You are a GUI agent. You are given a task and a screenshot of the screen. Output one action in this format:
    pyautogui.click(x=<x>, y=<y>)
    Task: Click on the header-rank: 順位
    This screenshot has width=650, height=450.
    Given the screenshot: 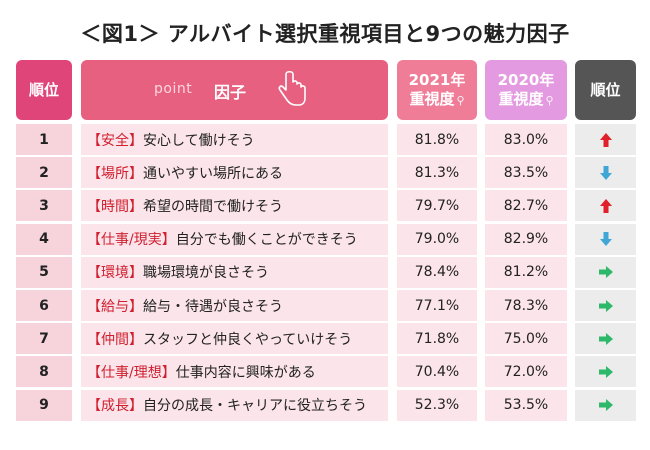 What is the action you would take?
    pyautogui.click(x=44, y=90)
    